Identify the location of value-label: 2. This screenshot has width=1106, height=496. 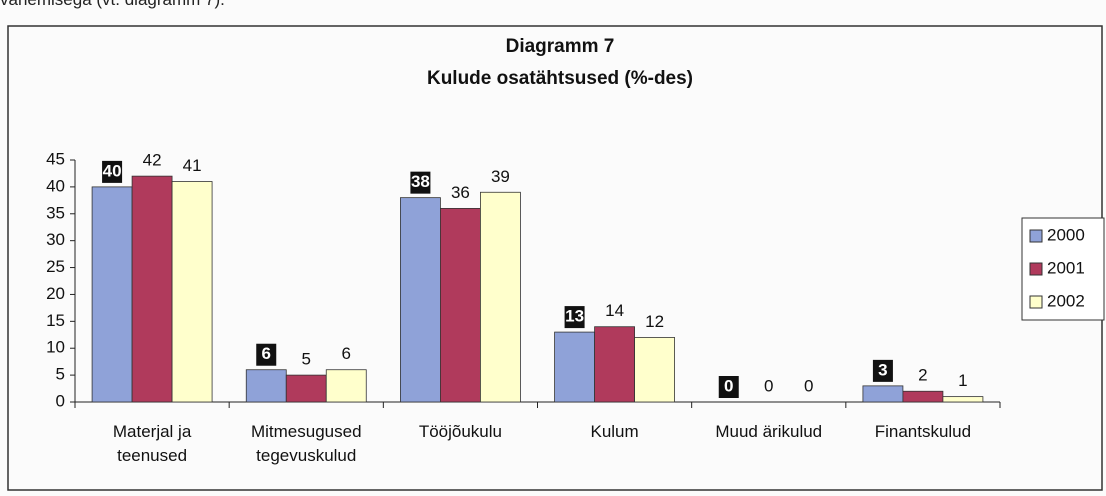
(922, 375).